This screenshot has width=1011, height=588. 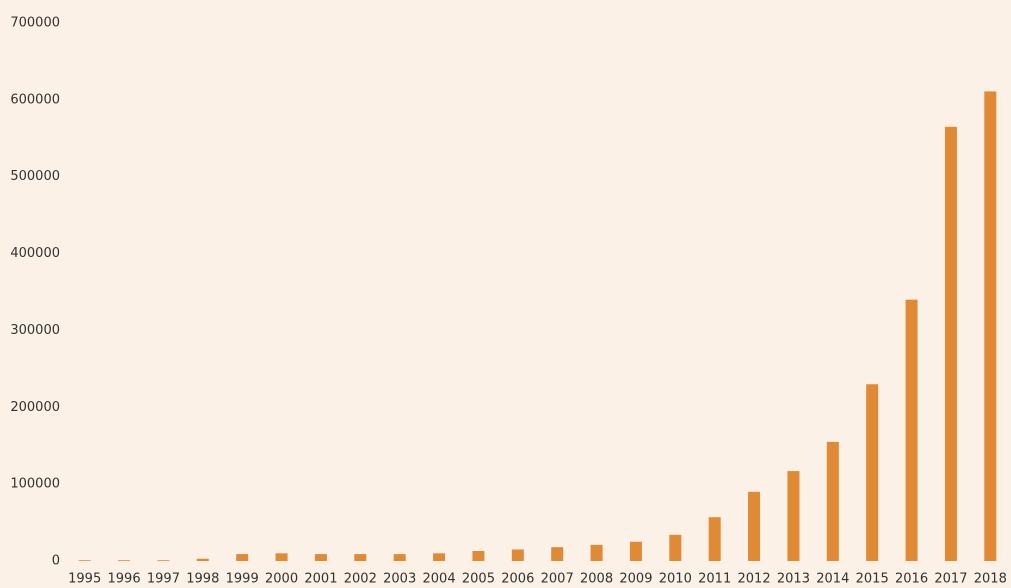 What do you see at coordinates (35, 484) in the screenshot?
I see `y-tick-label: 100000` at bounding box center [35, 484].